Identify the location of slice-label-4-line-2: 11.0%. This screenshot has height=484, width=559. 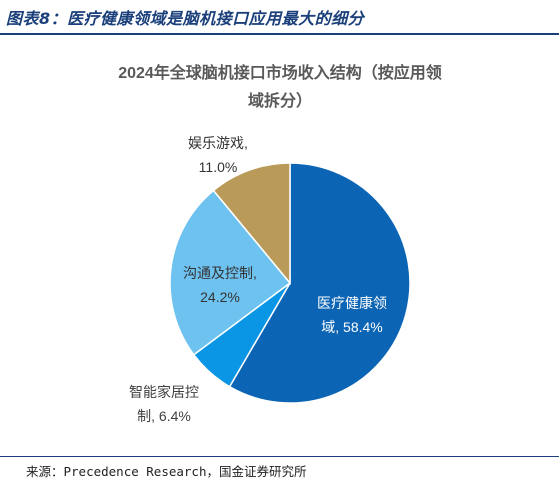
(218, 167).